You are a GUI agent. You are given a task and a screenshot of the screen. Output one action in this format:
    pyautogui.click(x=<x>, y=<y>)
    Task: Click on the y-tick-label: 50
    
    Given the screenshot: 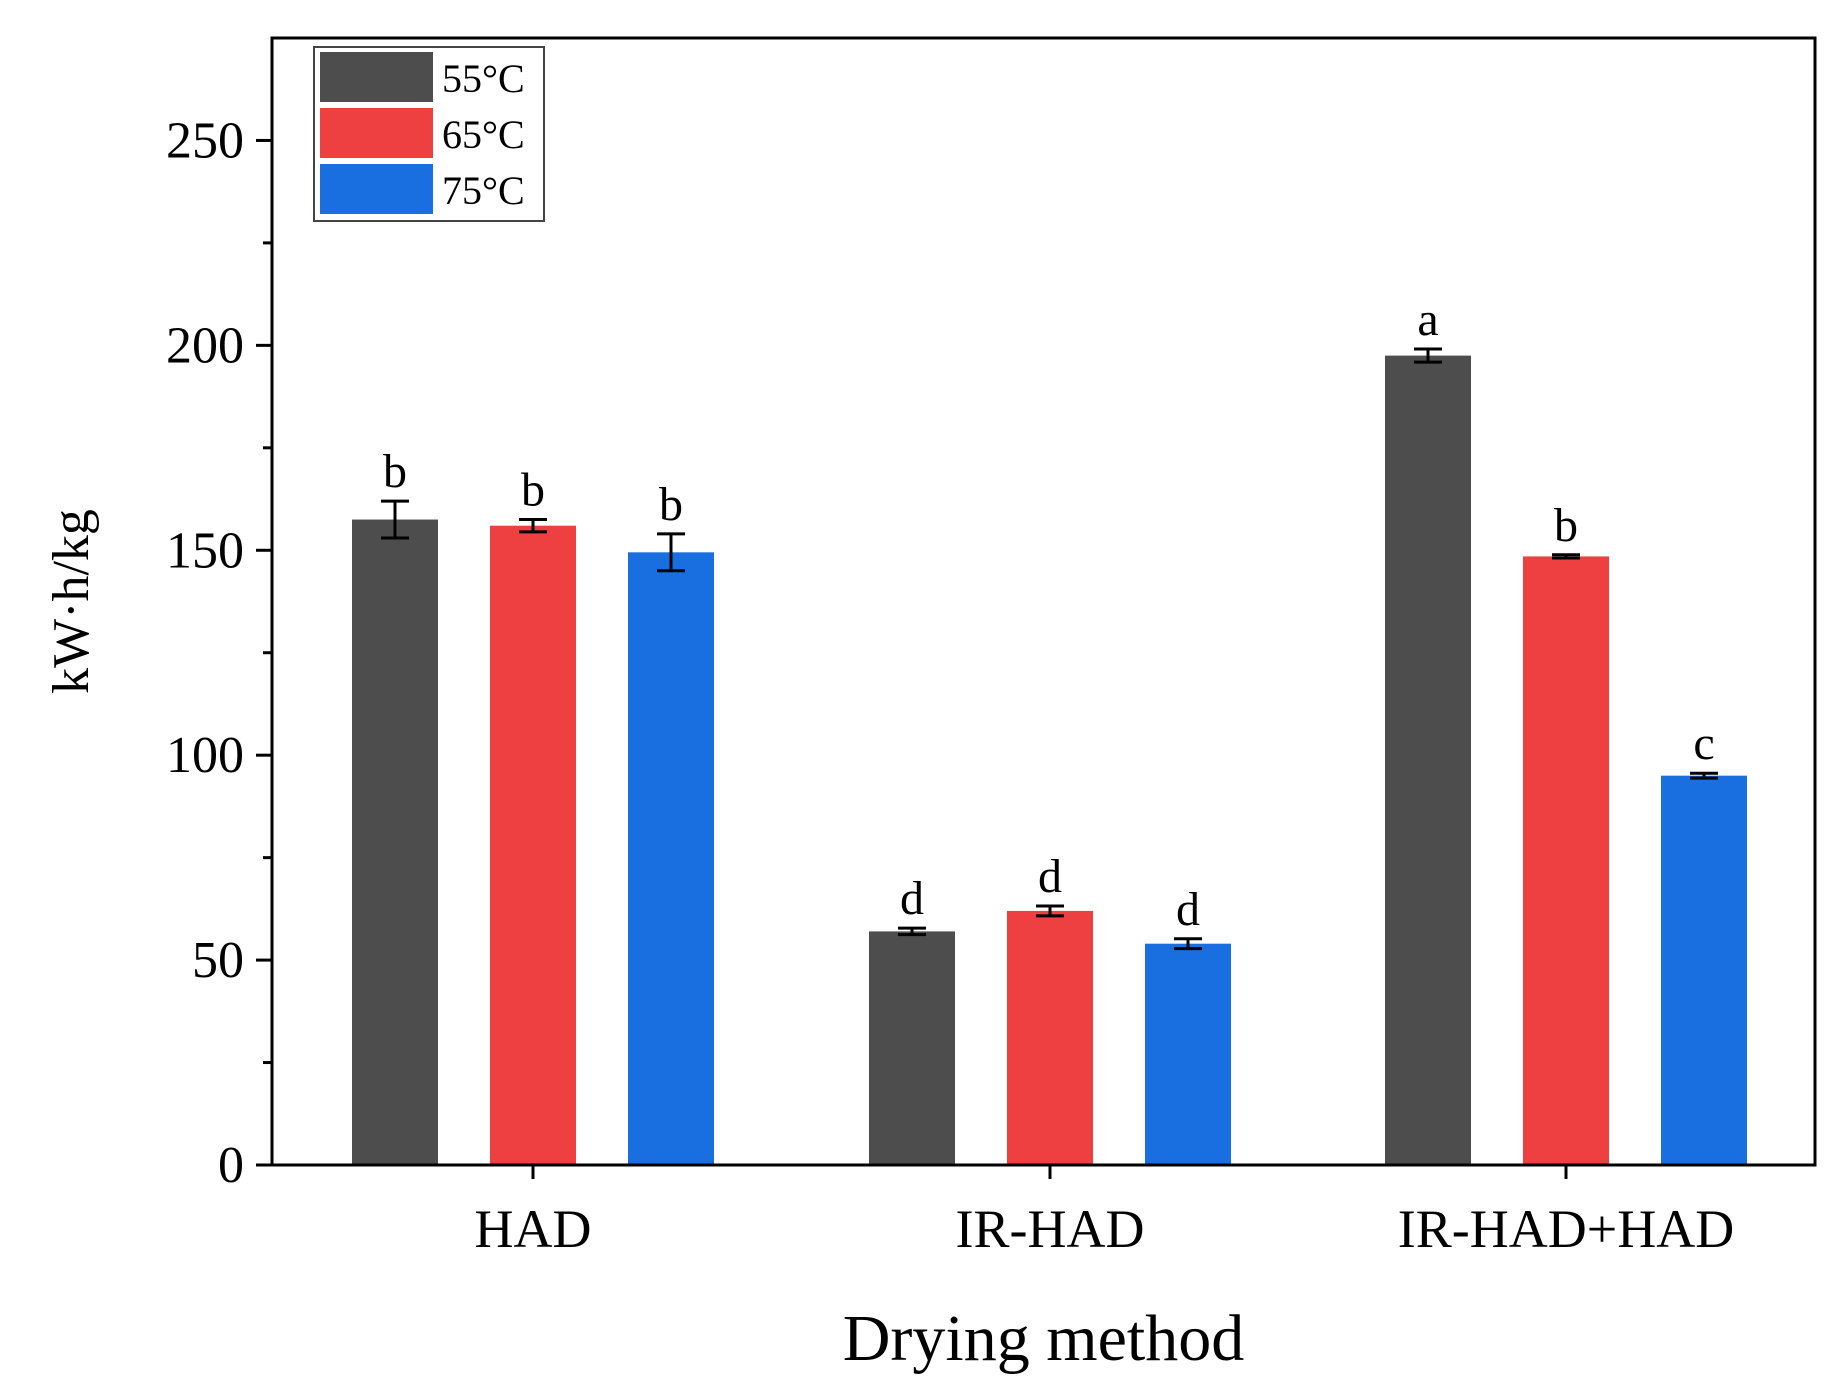 What is the action you would take?
    pyautogui.click(x=218, y=960)
    